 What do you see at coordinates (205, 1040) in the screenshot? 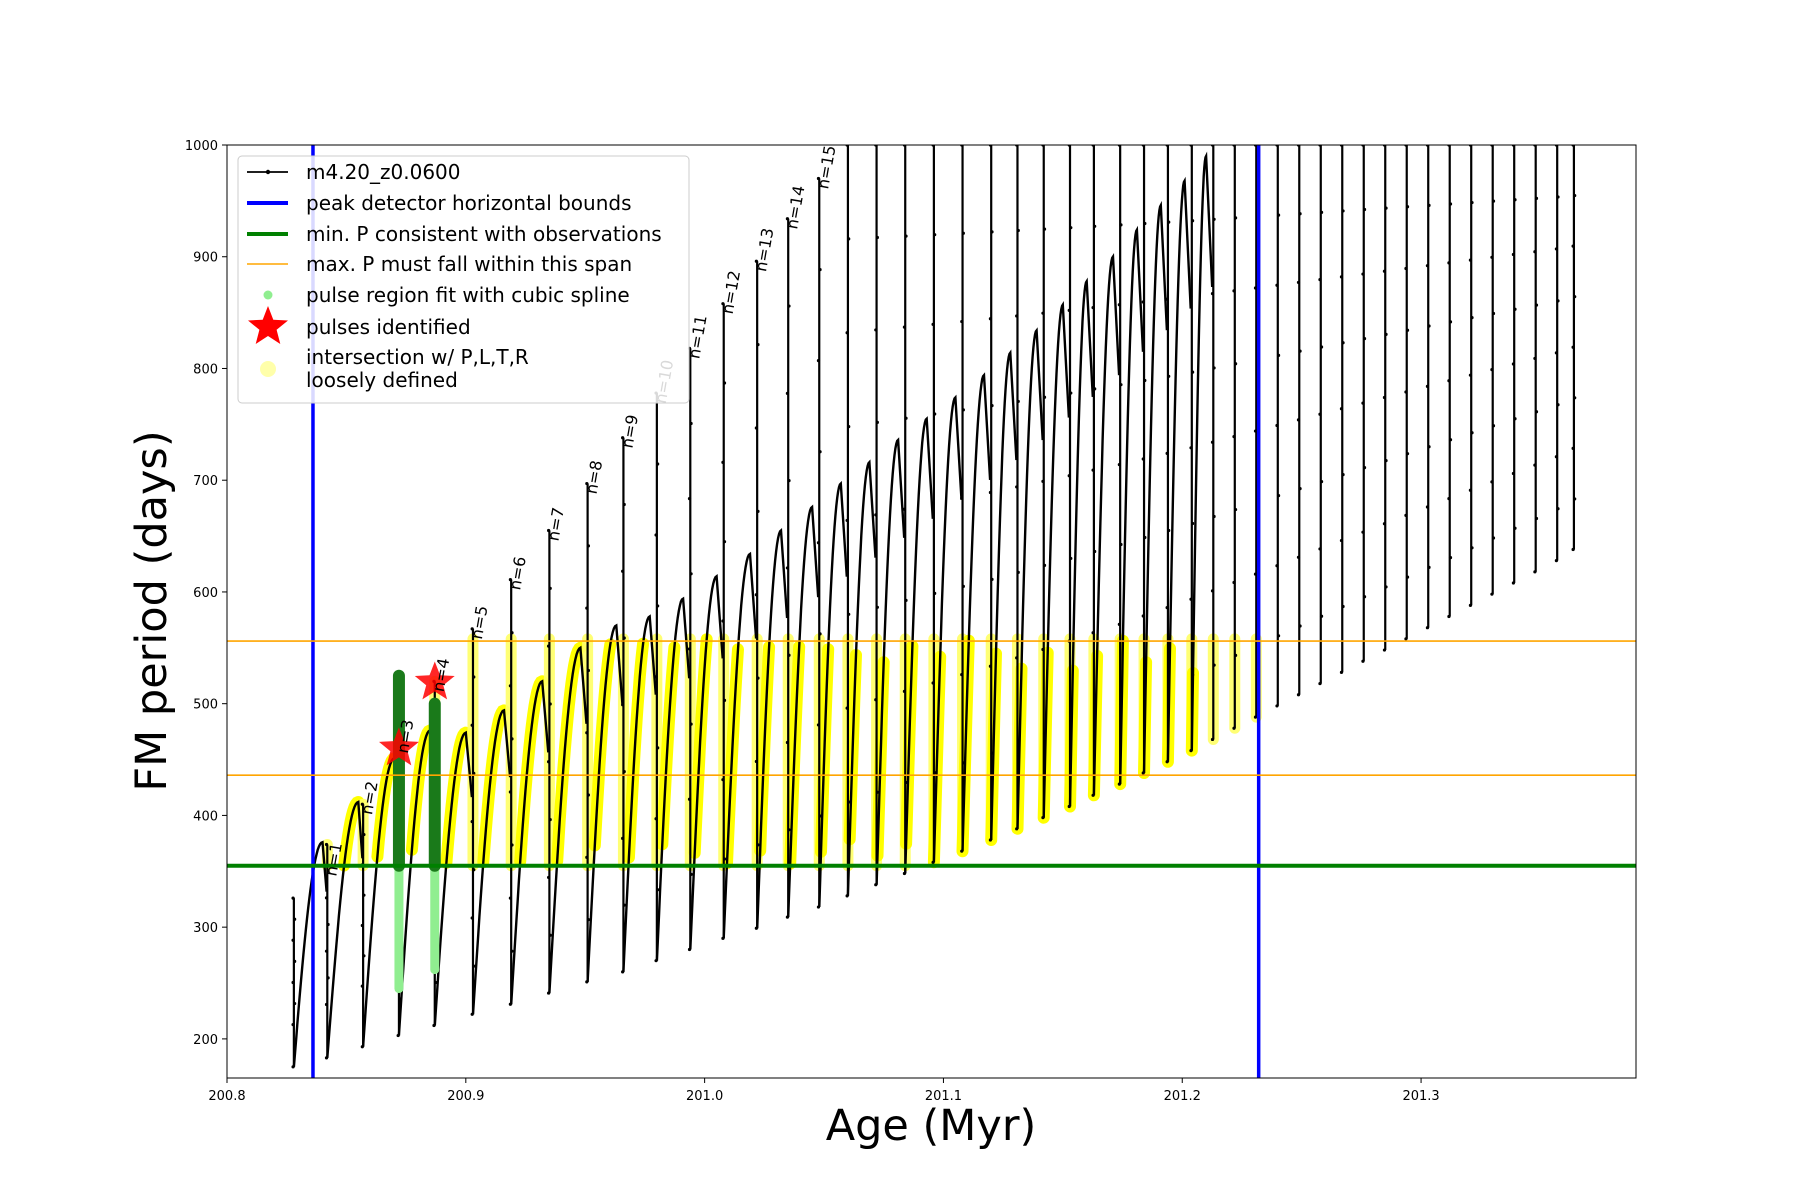
I see `y-tick-label: 200` at bounding box center [205, 1040].